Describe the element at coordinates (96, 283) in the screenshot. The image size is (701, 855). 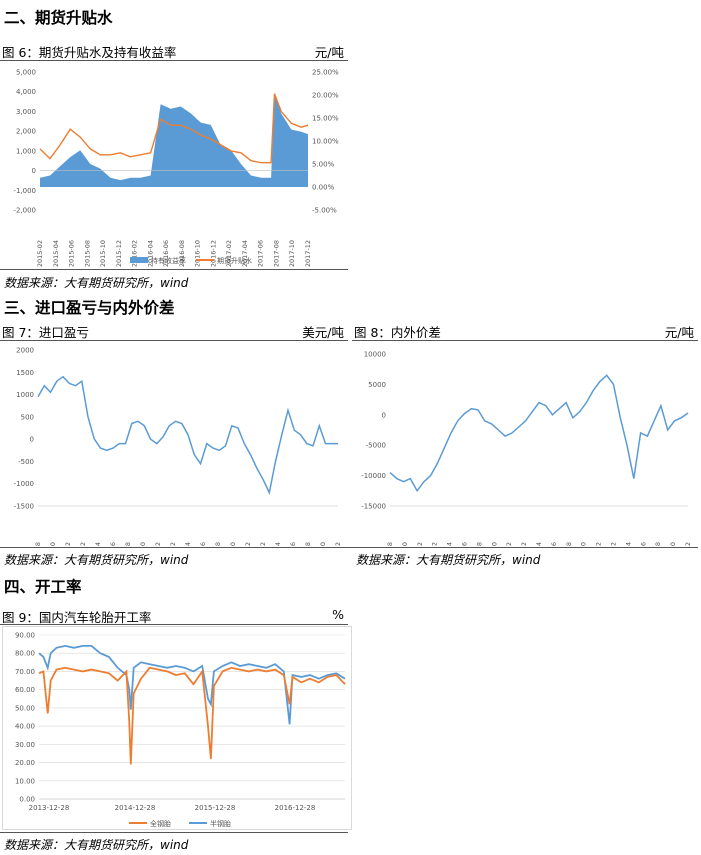
I see `source-note-fig6: 数据来源：大有期货研究所，wind` at that location.